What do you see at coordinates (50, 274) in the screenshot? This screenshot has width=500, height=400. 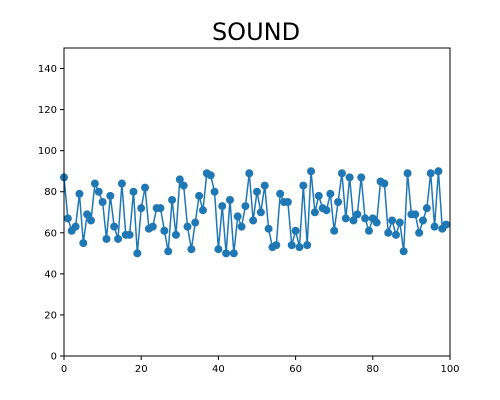 I see `y-tick-label: 40` at bounding box center [50, 274].